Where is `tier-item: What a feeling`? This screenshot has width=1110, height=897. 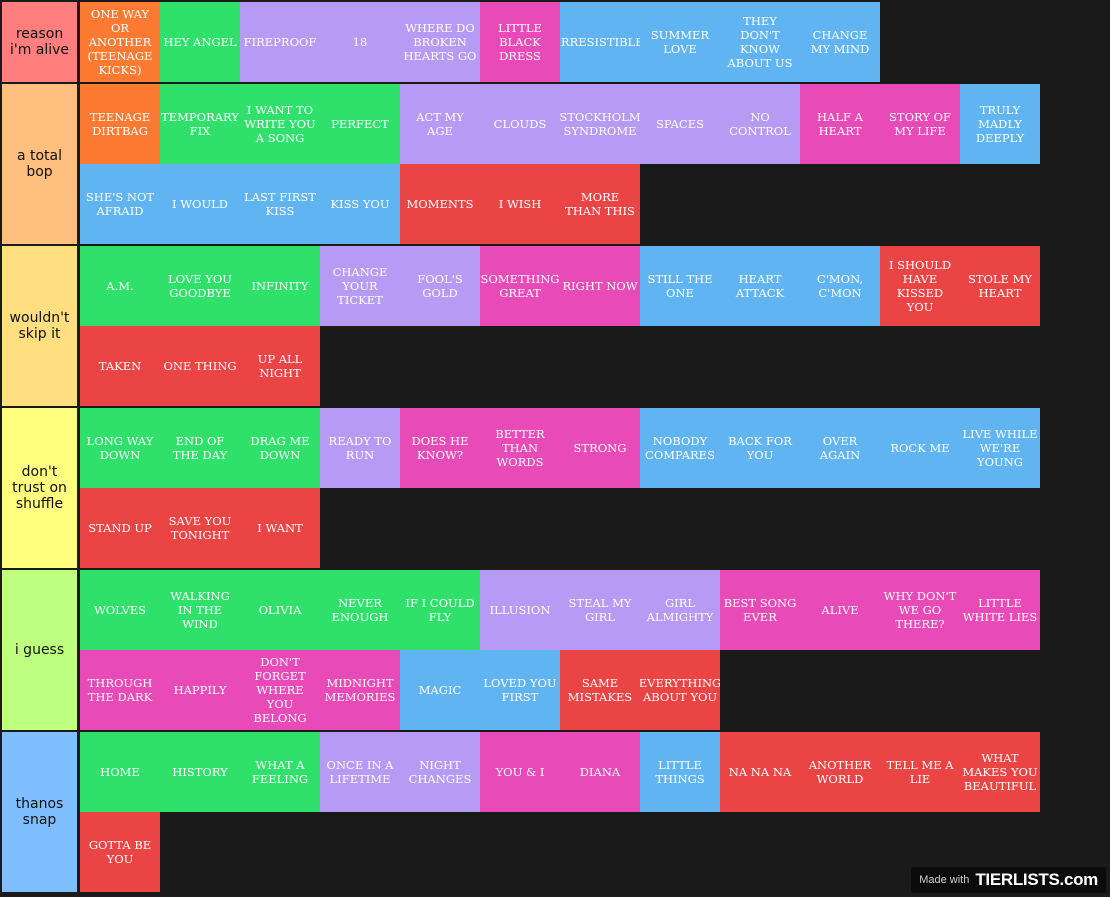 tier-item: What a feeling is located at coordinates (280, 772).